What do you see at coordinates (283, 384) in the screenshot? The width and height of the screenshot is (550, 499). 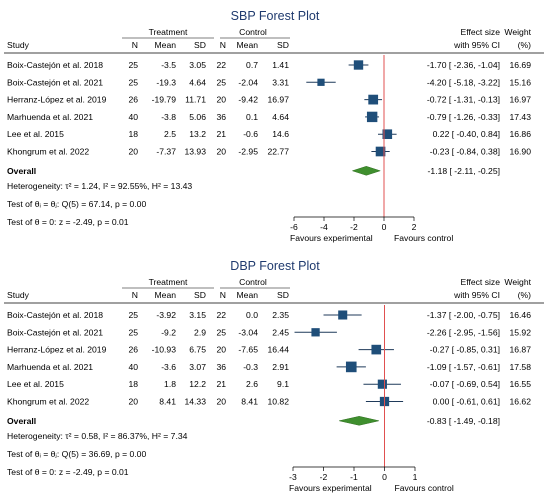 I see `control-sd: 9.1` at bounding box center [283, 384].